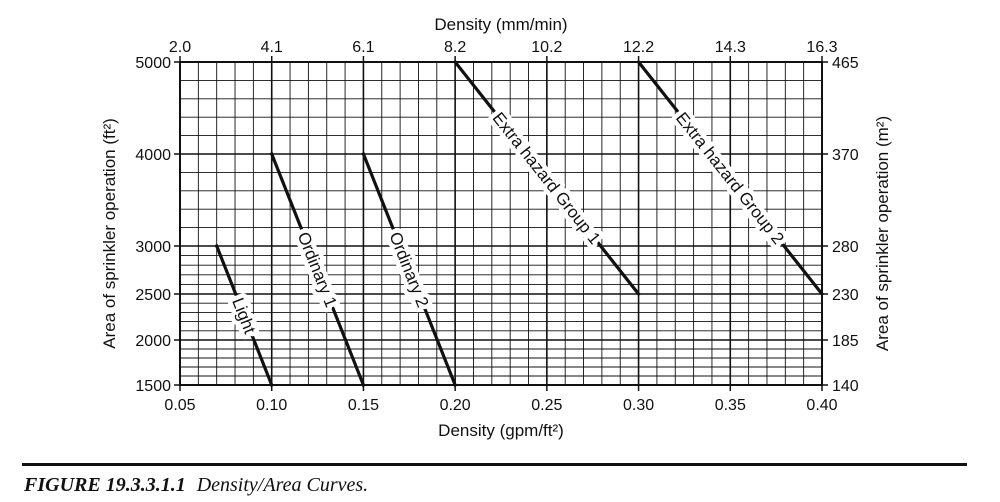  What do you see at coordinates (882, 233) in the screenshot?
I see `y2-axis-title: Area of sprinkler operation (m²)` at bounding box center [882, 233].